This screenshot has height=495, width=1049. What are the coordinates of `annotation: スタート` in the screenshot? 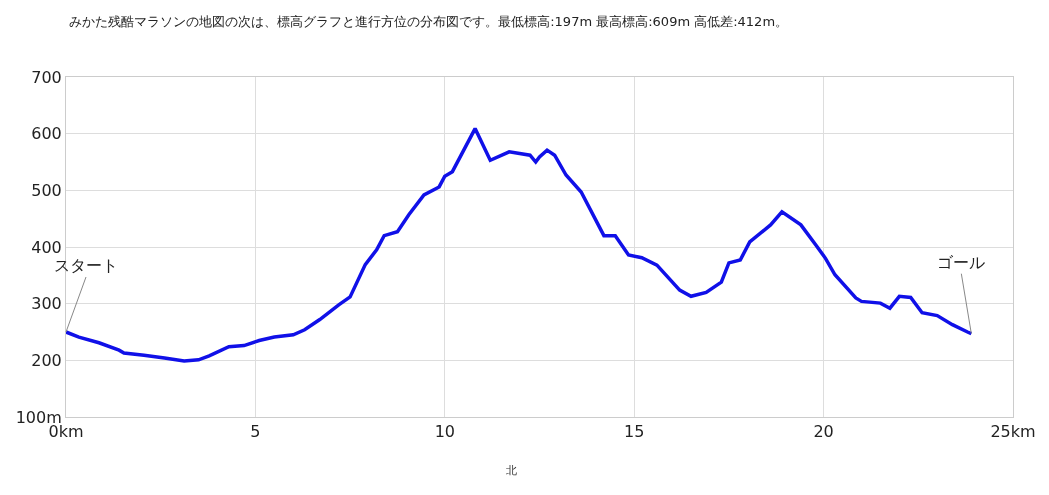 It's located at (86, 265).